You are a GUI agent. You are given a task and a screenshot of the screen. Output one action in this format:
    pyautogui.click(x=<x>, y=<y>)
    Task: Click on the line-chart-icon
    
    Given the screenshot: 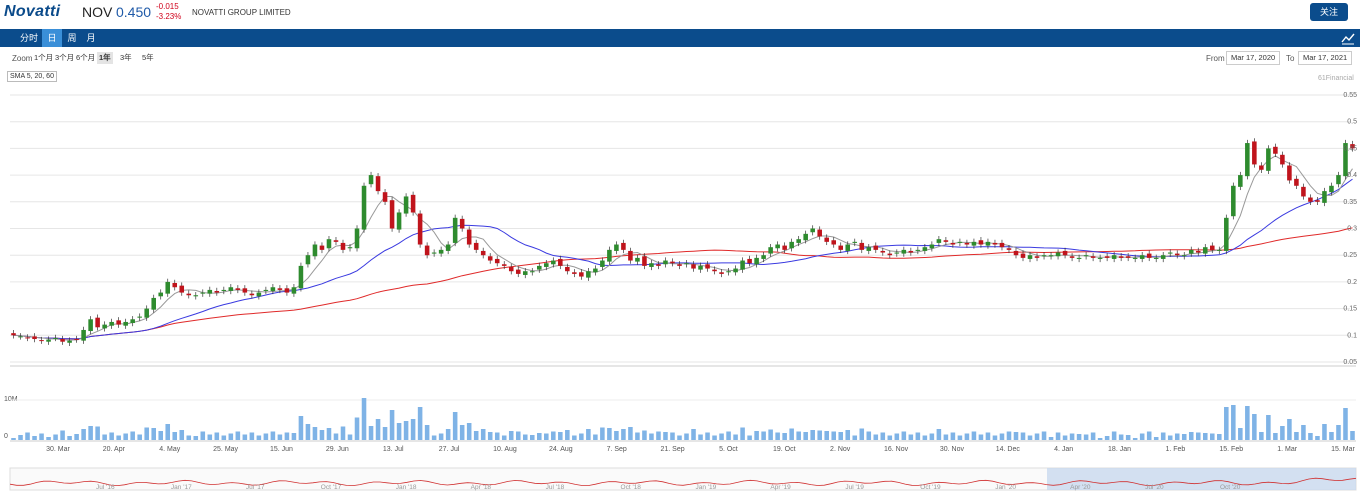 What is the action you would take?
    pyautogui.click(x=1348, y=38)
    